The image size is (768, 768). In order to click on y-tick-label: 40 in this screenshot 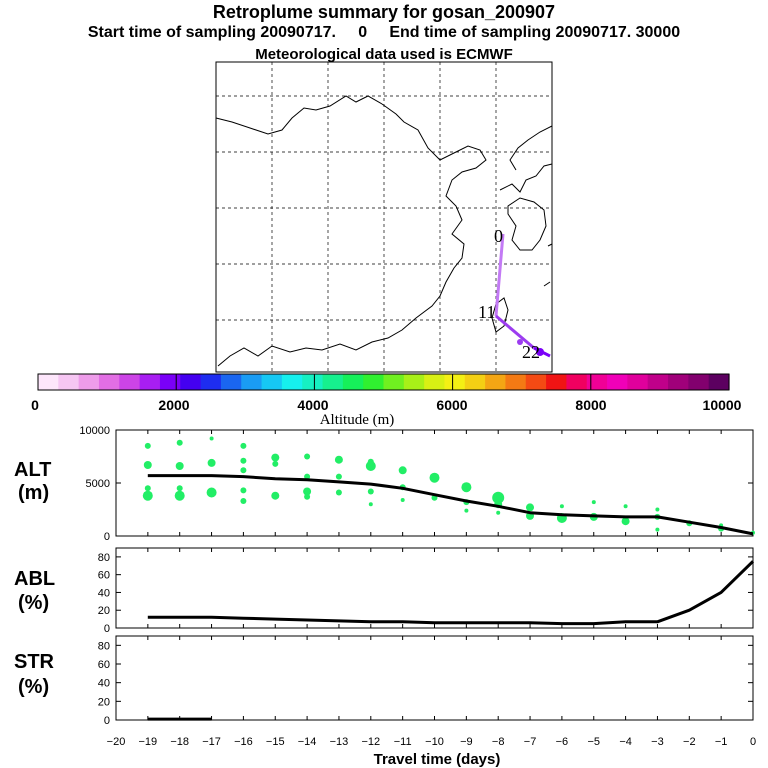, I will do `click(104, 593)`.